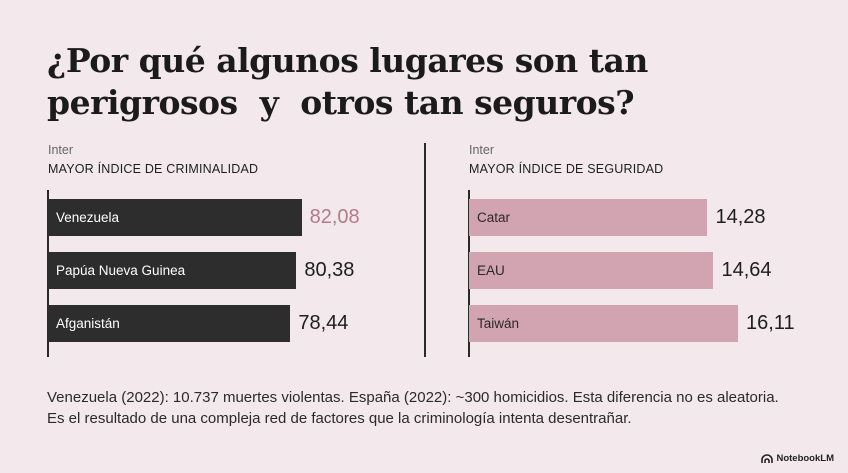 The height and width of the screenshot is (473, 848). What do you see at coordinates (805, 458) in the screenshot?
I see `brand-name: NotebookLM` at bounding box center [805, 458].